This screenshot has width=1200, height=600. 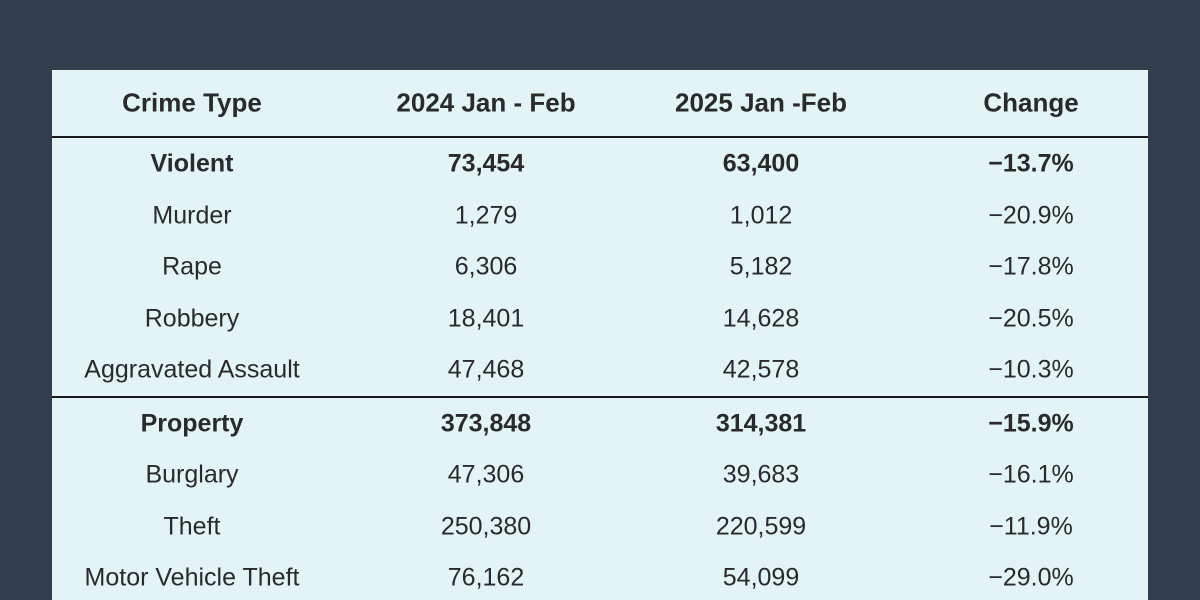 I want to click on header-cell: 2025 Jan -Feb, so click(x=761, y=102).